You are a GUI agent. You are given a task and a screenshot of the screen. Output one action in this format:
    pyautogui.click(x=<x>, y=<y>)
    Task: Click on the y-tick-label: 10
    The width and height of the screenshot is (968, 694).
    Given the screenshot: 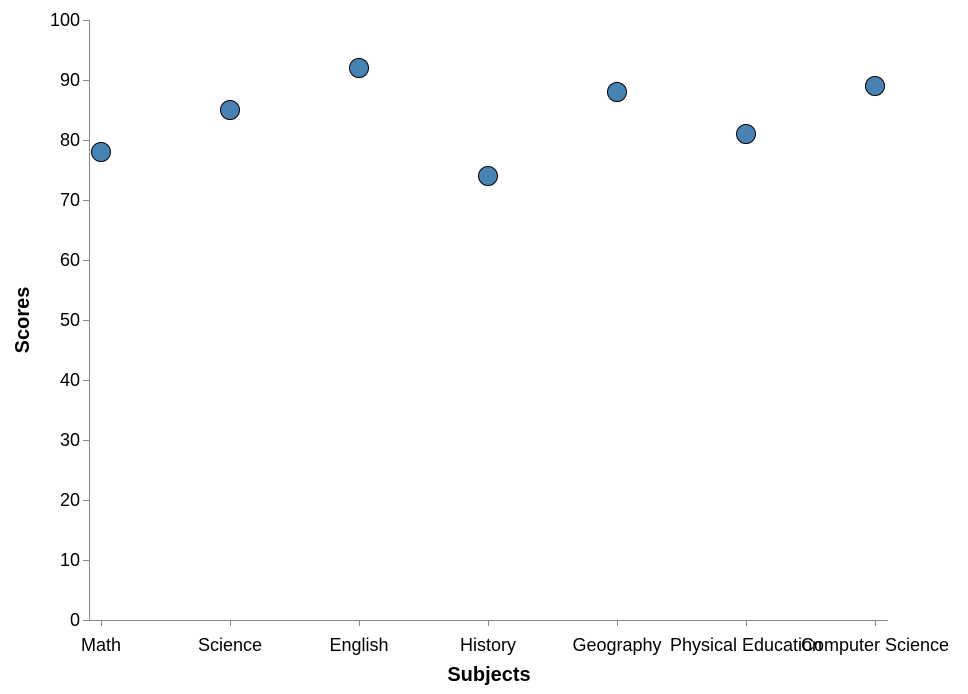 What is the action you would take?
    pyautogui.click(x=70, y=560)
    